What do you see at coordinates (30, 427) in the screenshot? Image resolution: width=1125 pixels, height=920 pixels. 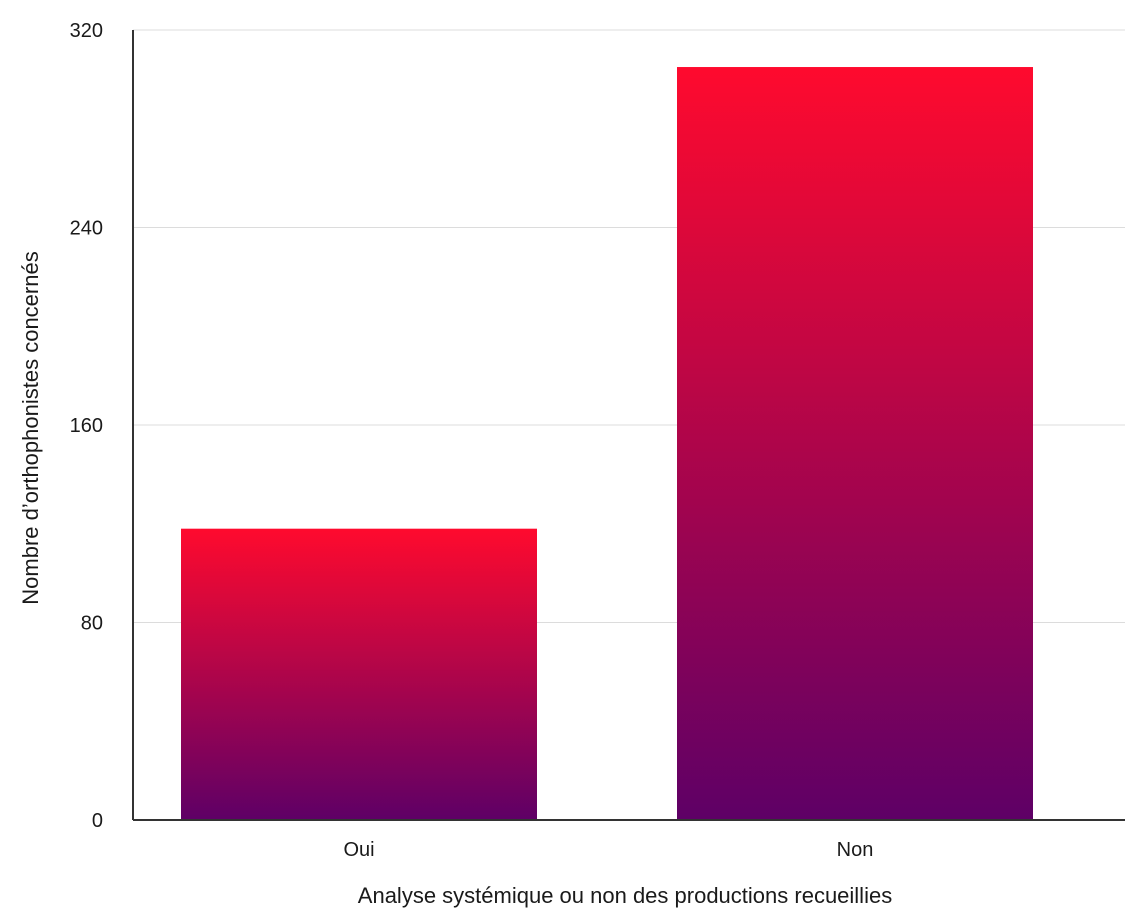 I see `y-axis-label: Nombre d’orthophonistes concernés` at bounding box center [30, 427].